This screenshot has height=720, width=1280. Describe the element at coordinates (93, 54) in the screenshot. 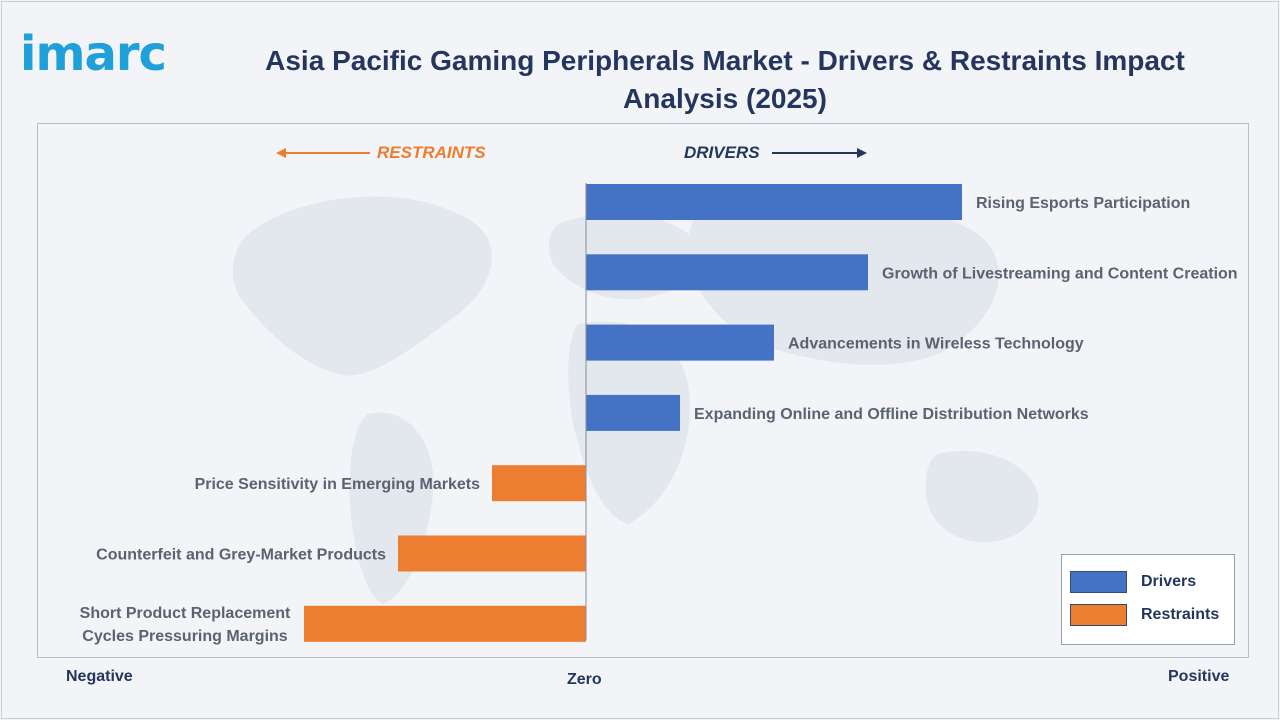

I see `imarc-logo: imarc` at that location.